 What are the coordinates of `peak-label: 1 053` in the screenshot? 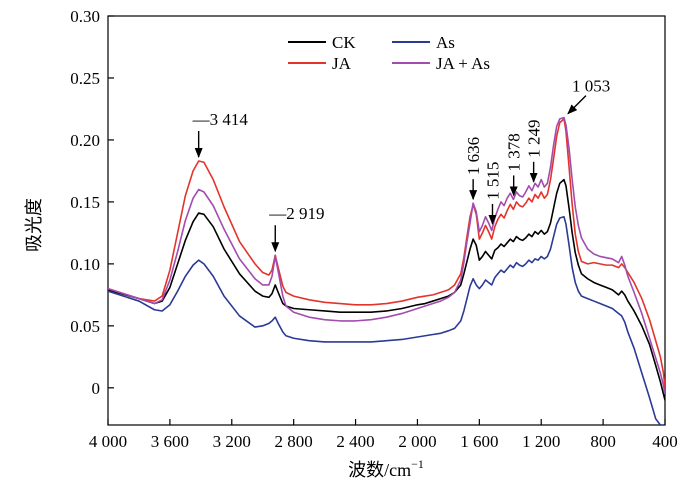 It's located at (591, 86).